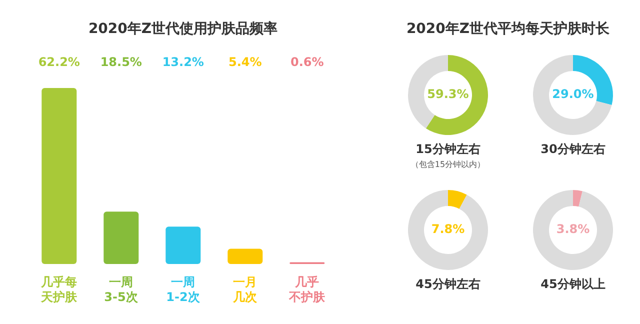 The image size is (640, 324). I want to click on data-label: 3.8%, so click(573, 229).